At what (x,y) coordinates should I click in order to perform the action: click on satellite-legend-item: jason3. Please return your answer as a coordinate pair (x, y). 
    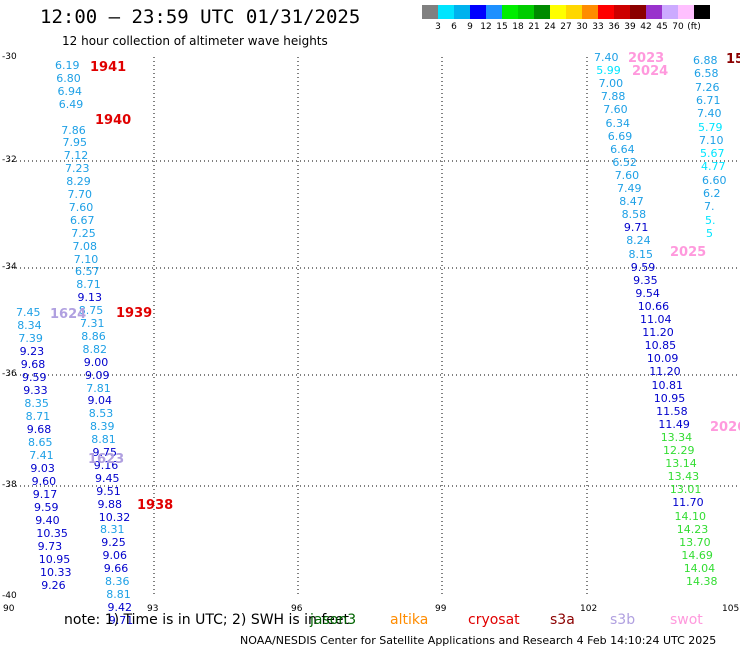
    Looking at the image, I should click on (333, 620).